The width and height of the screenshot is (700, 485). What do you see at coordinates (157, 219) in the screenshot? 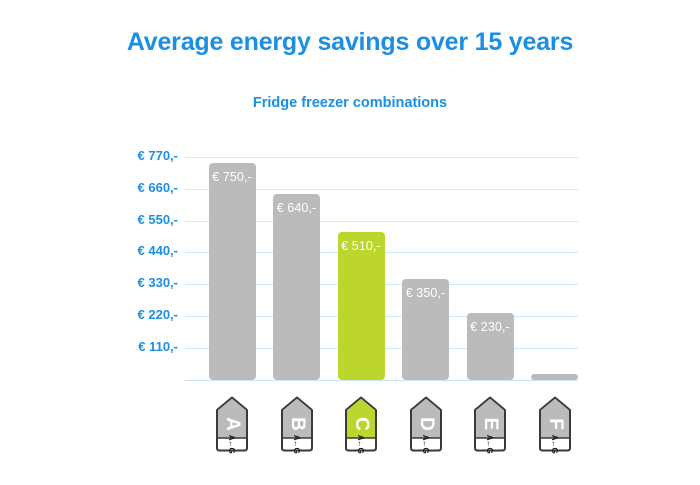
I see `y-axis-tick-label: € 550,-` at bounding box center [157, 219].